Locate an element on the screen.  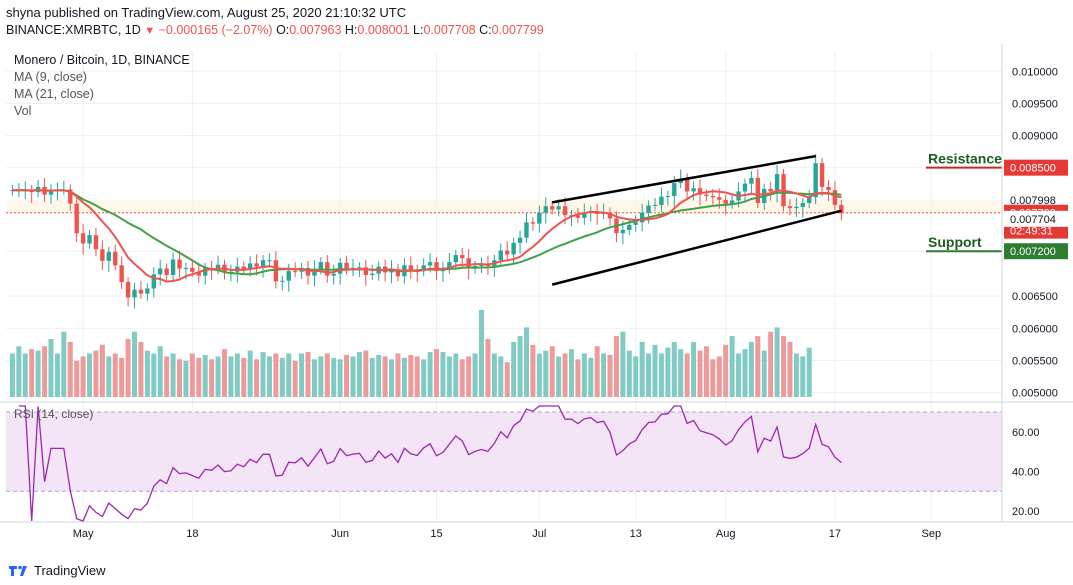
footer-brand: TradingView is located at coordinates (57, 570).